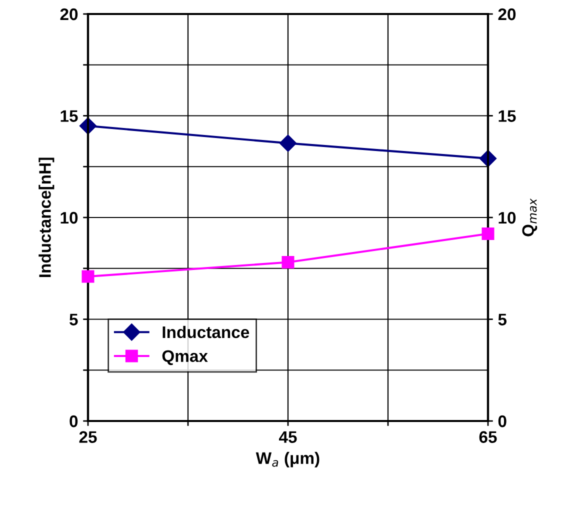 This screenshot has height=508, width=571. I want to click on legend-label: Inductance, so click(206, 332).